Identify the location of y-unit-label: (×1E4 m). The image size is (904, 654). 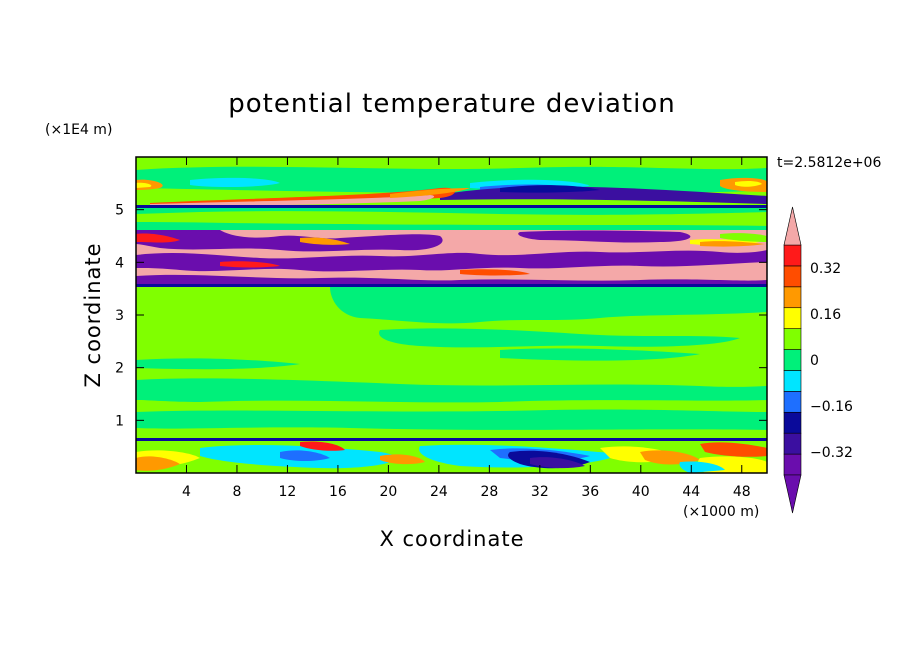
(78, 130).